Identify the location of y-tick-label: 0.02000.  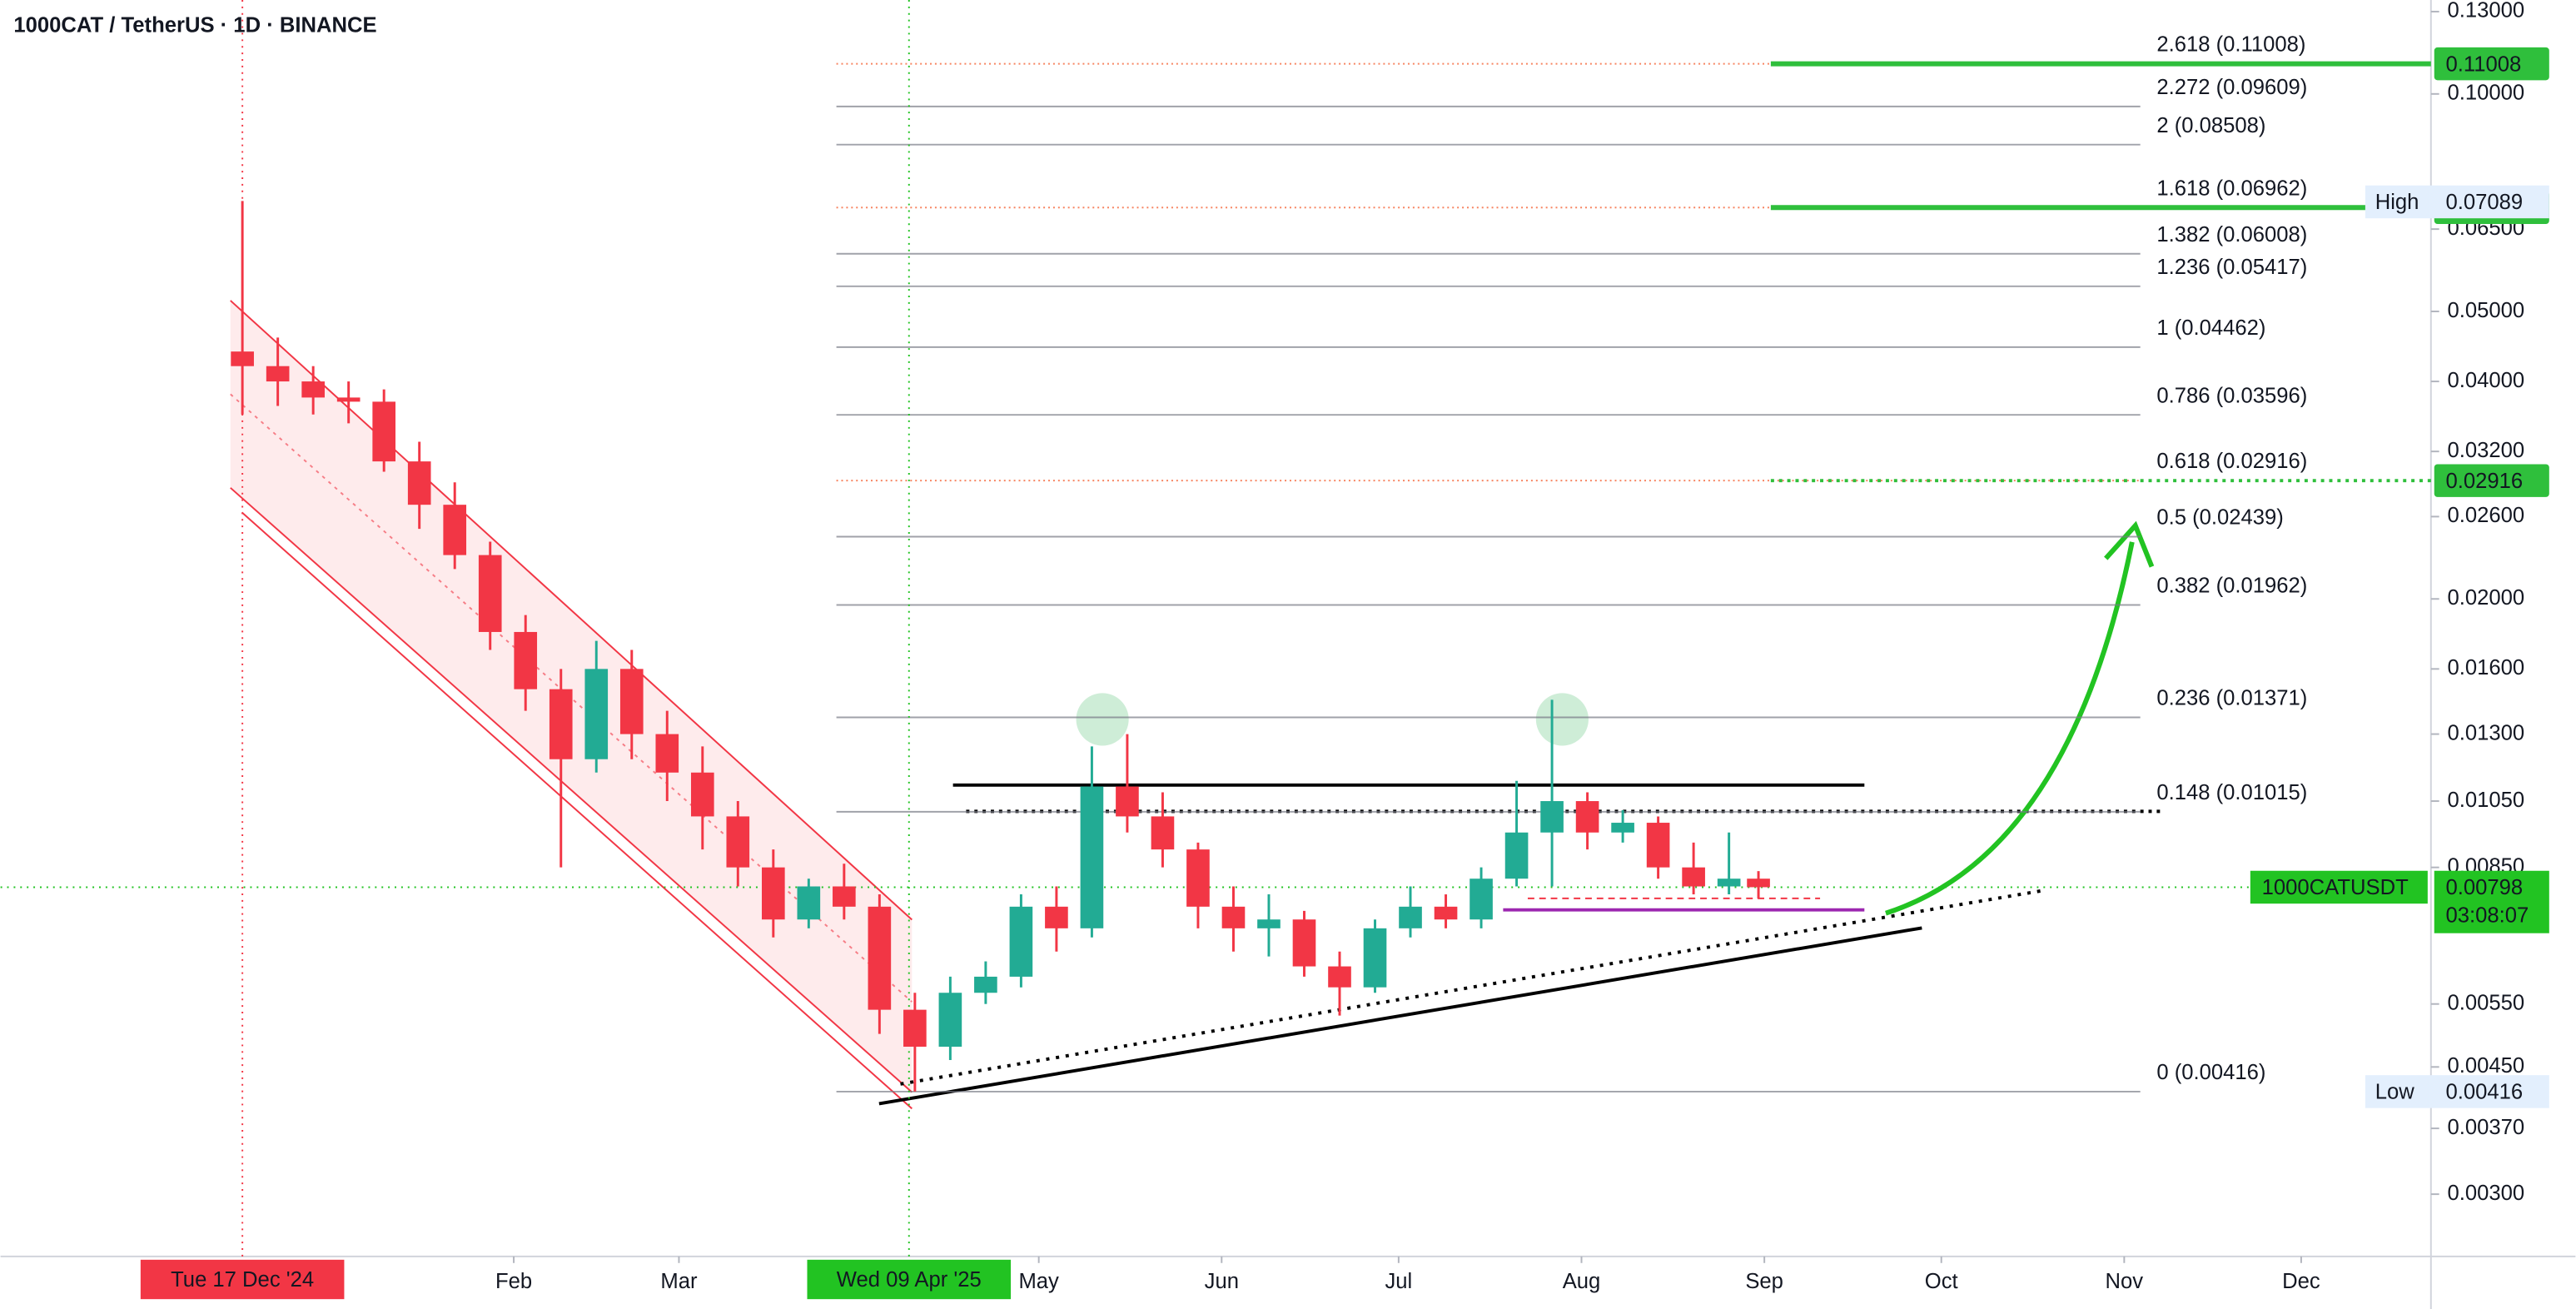
(2486, 598).